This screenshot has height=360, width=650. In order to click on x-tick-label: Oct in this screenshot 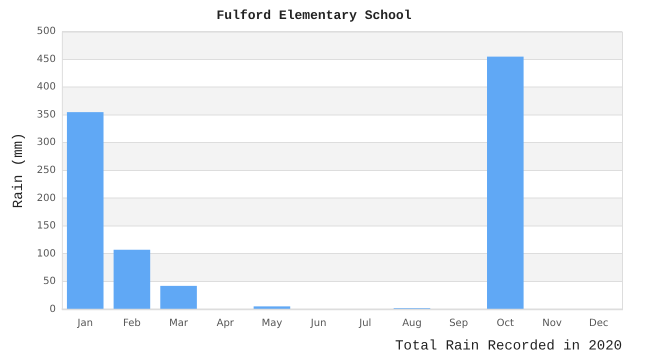, I will do `click(505, 323)`.